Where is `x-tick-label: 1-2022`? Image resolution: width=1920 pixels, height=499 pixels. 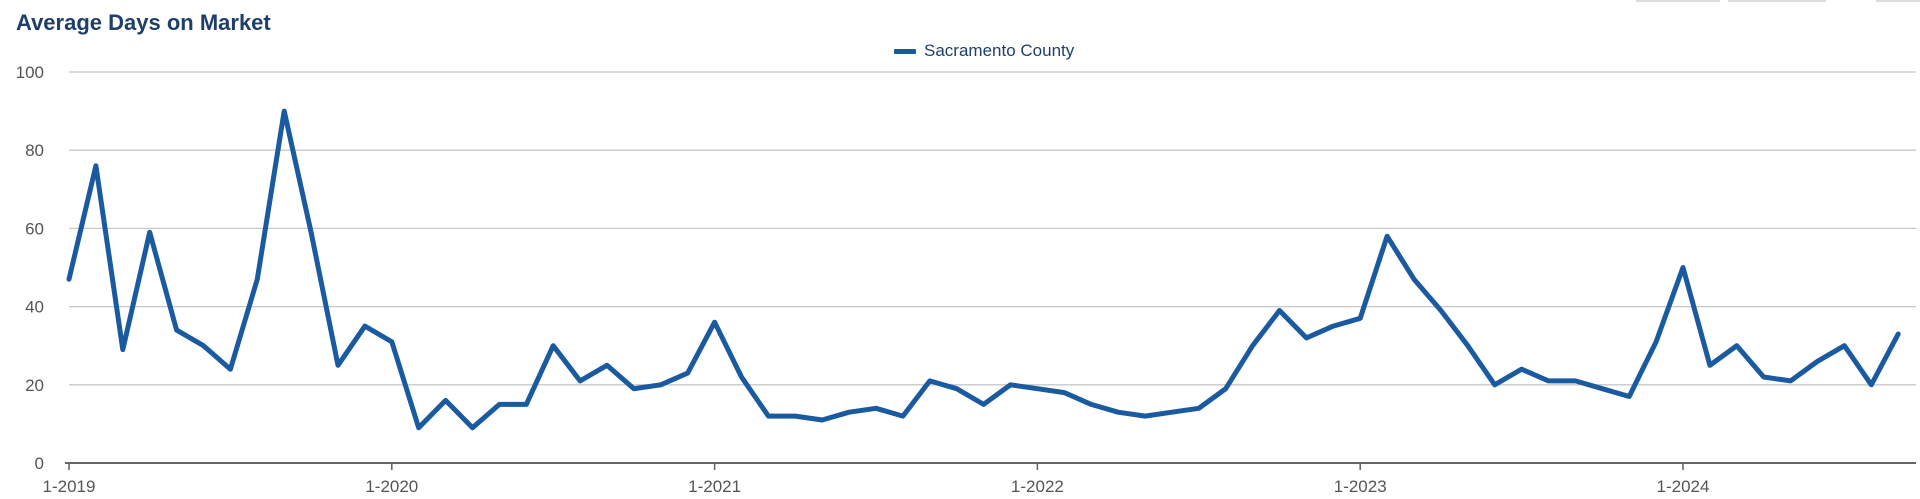
x-tick-label: 1-2022 is located at coordinates (1037, 486).